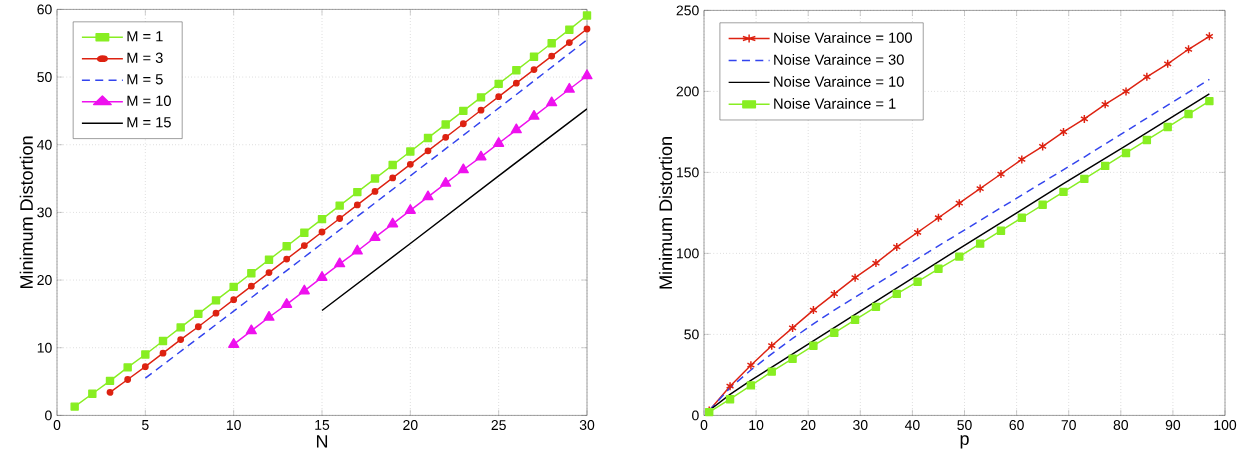 This screenshot has width=1250, height=462. Describe the element at coordinates (1121, 424) in the screenshot. I see `x-tick-label: 80` at that location.